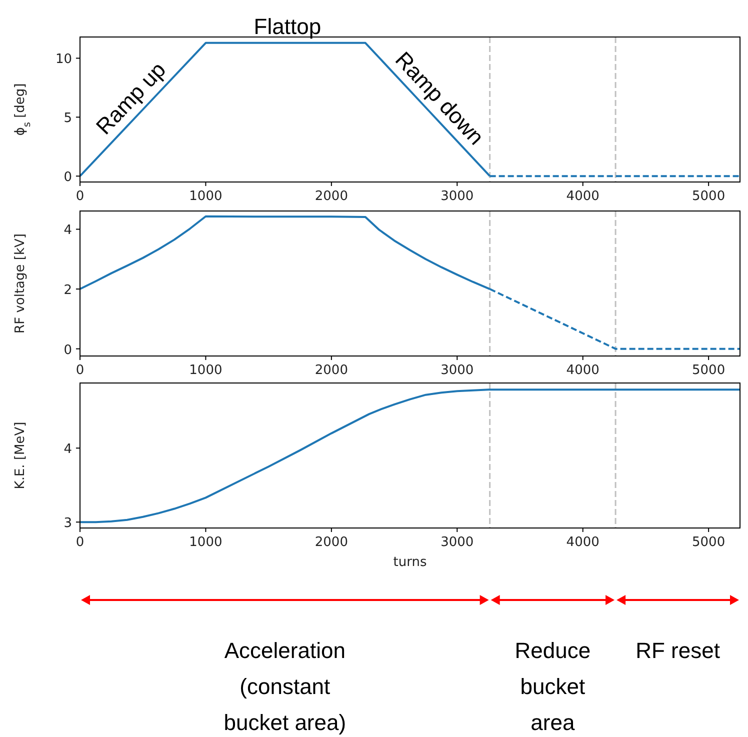 The image size is (748, 737). What do you see at coordinates (552, 686) in the screenshot?
I see `text: Reduce bucket area` at bounding box center [552, 686].